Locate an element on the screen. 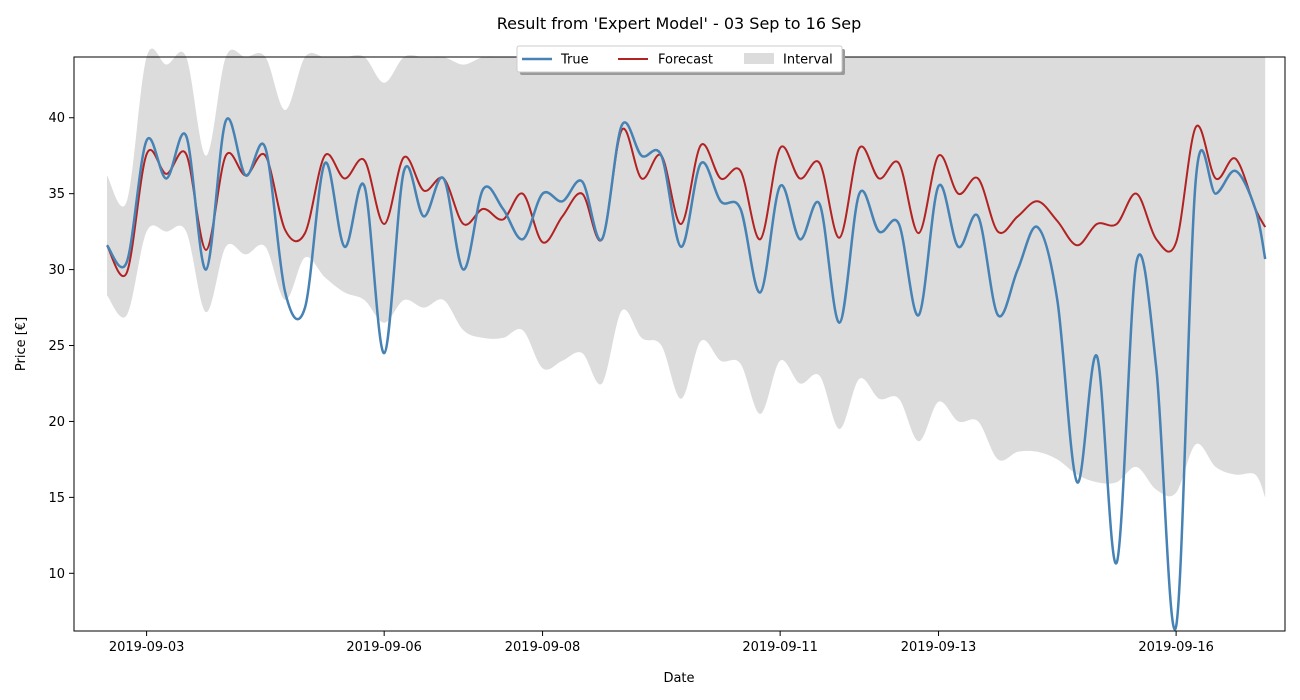 The width and height of the screenshot is (1300, 700). legend-interval-label: Interval is located at coordinates (808, 60).